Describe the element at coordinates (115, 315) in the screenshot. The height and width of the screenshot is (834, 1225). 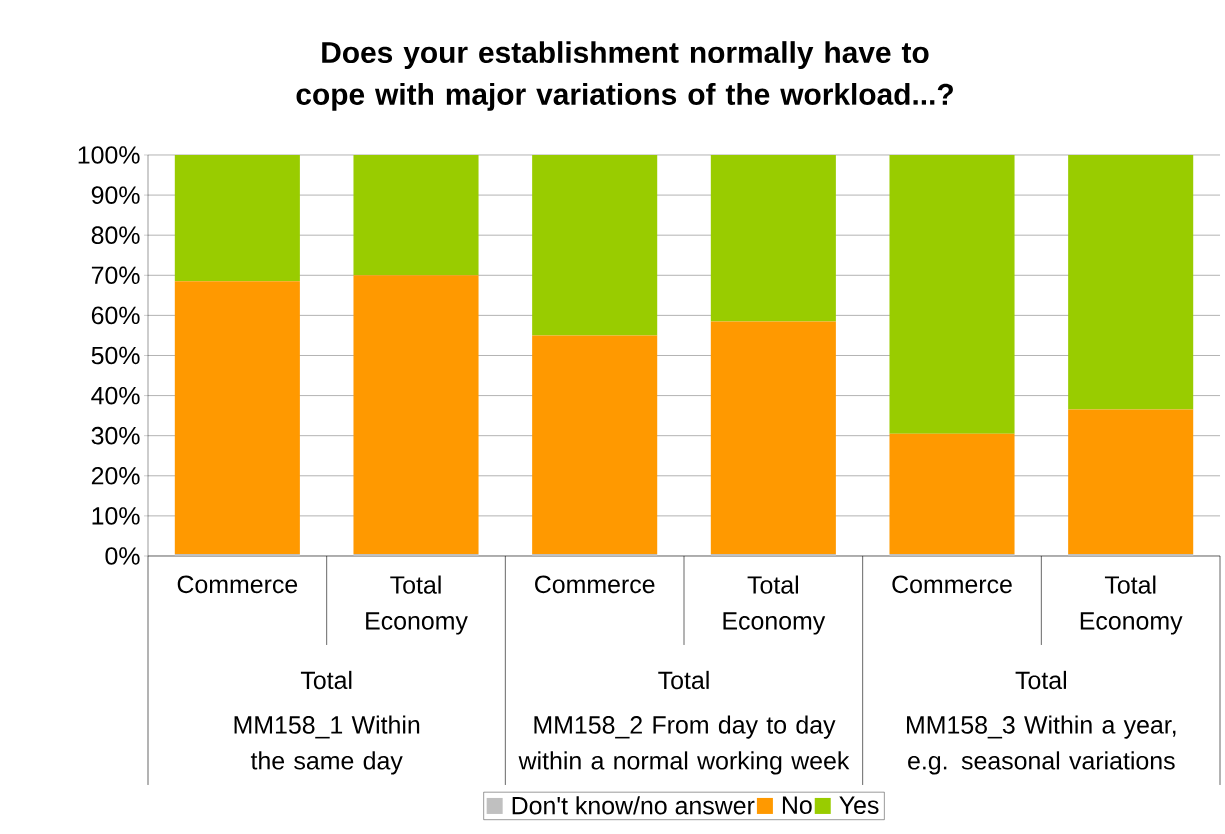
I see `y-tick-label: 60%` at that location.